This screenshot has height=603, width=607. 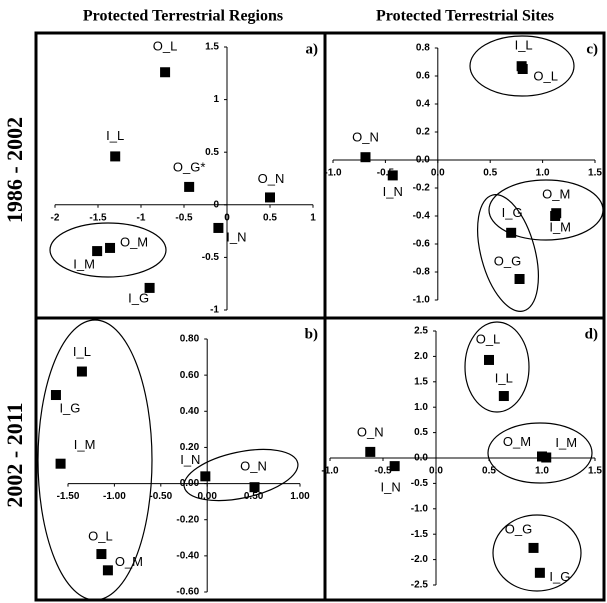 What do you see at coordinates (420, 559) in the screenshot?
I see `y-tick-label: -2.0` at bounding box center [420, 559].